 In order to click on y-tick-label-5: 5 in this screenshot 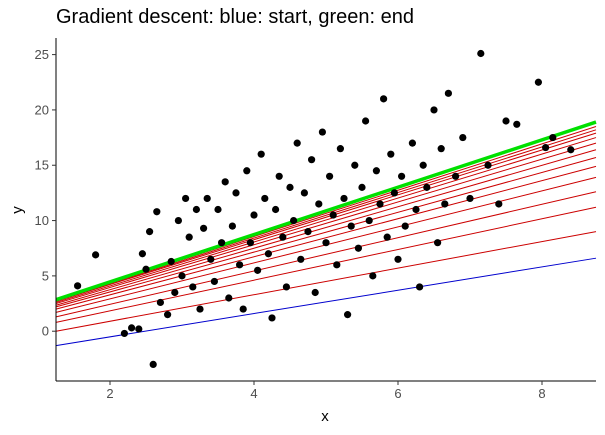, I will do `click(45, 275)`.